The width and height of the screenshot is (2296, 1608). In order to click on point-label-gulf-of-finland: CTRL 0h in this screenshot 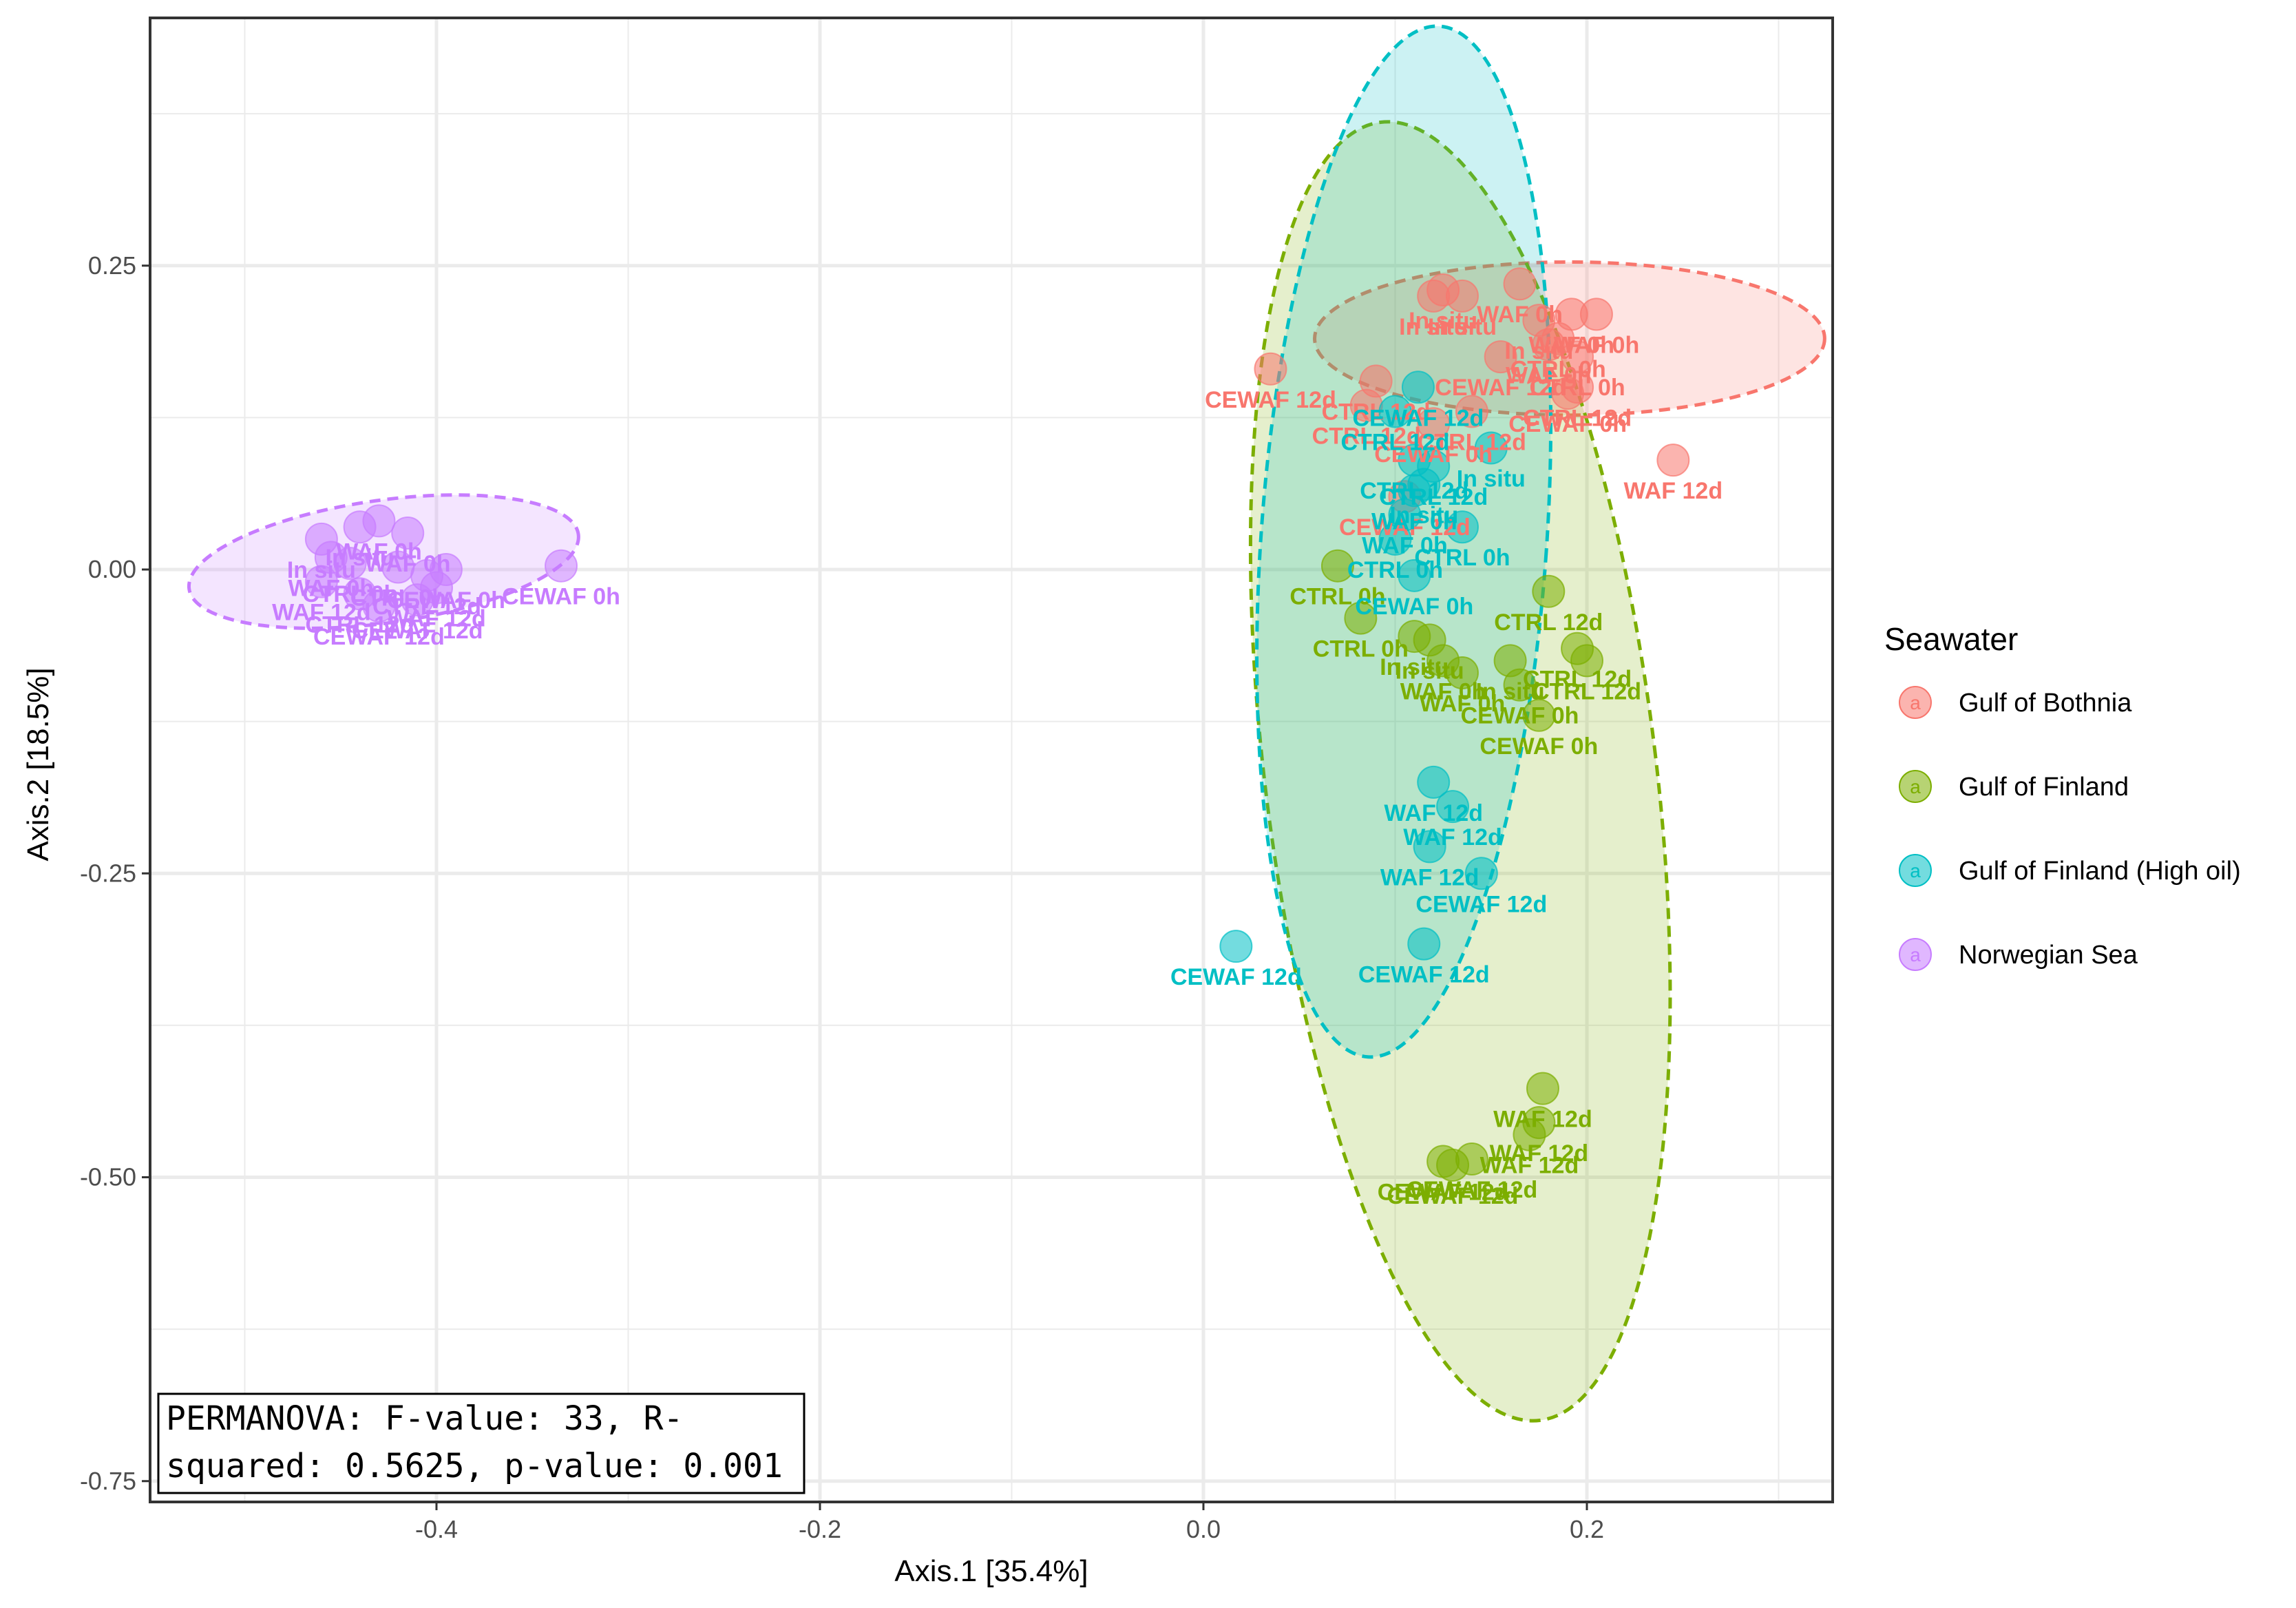, I will do `click(1337, 597)`.